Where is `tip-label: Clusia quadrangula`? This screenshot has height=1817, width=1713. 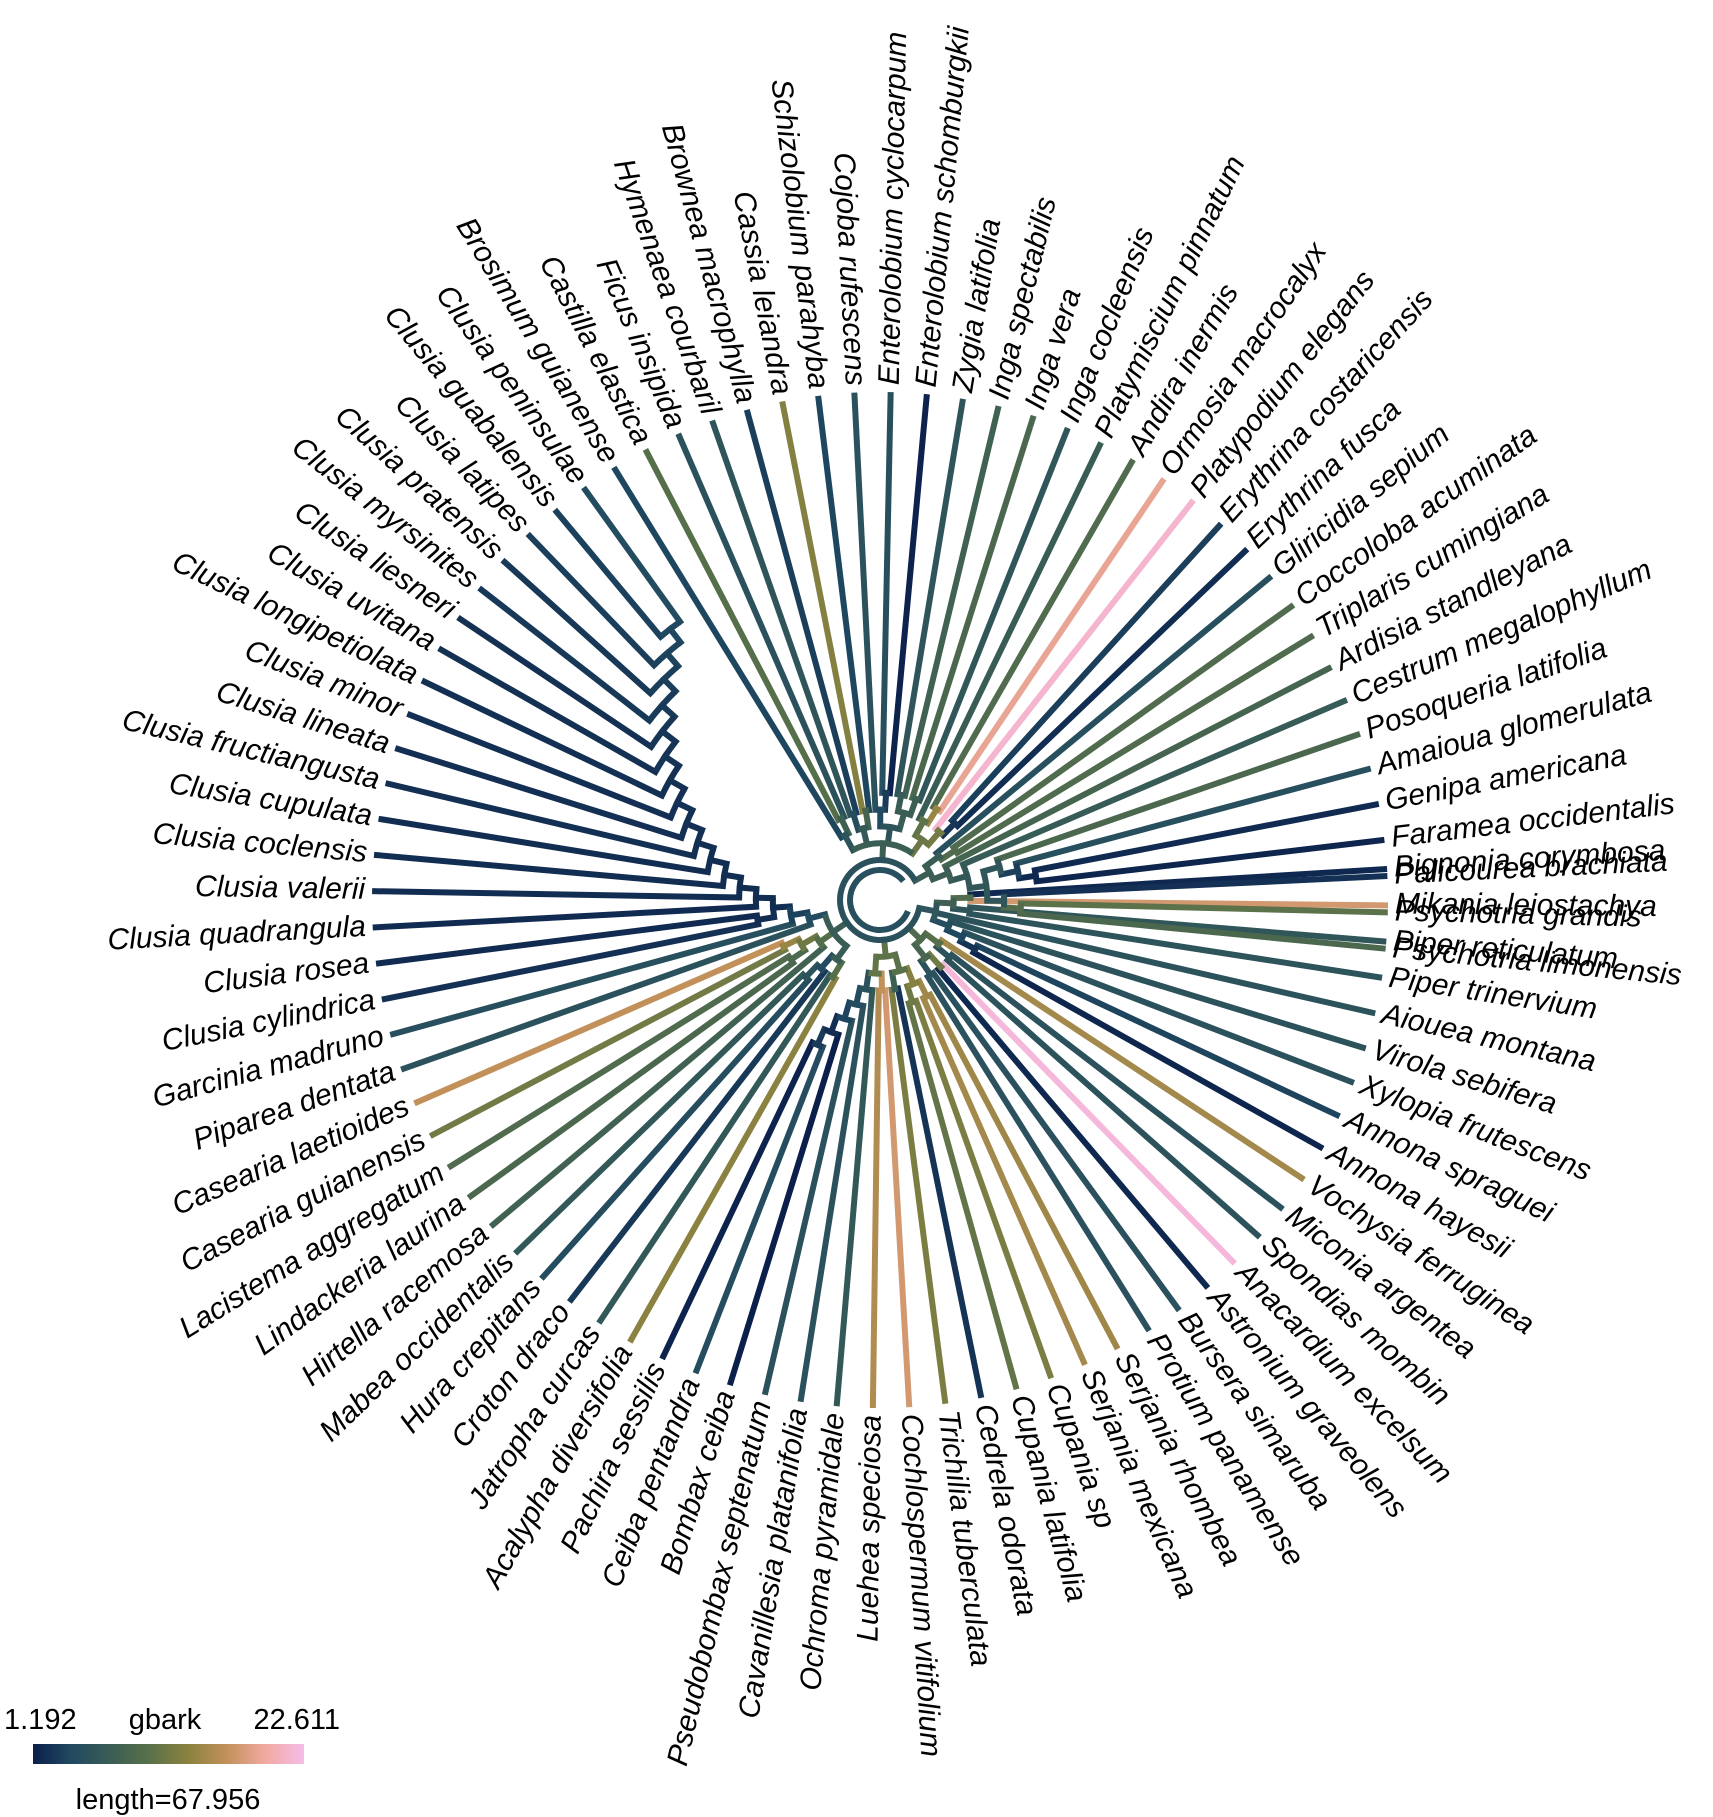
tip-label: Clusia quadrangula is located at coordinates (237, 933).